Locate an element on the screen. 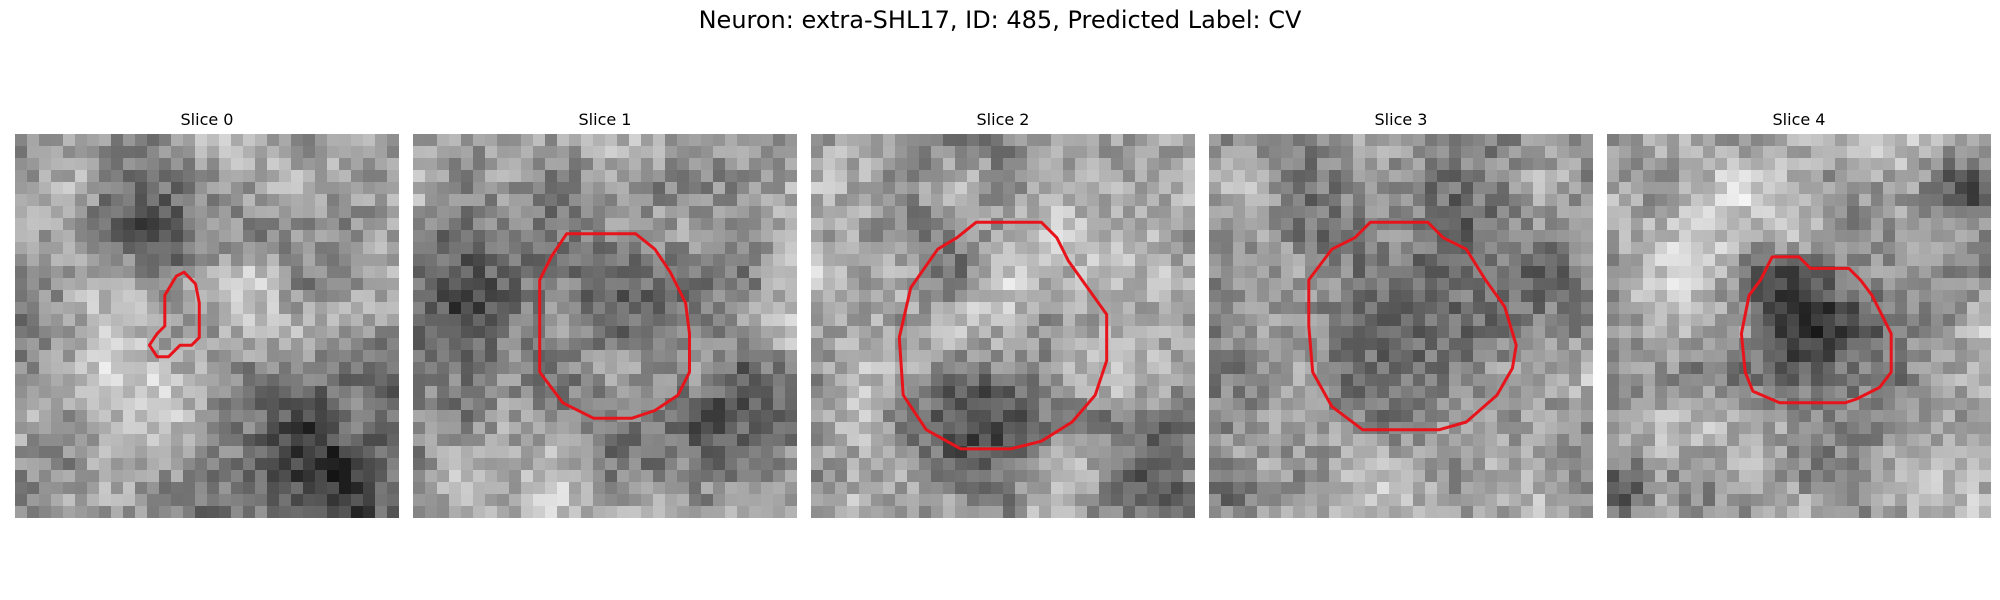 The image size is (2000, 600). slice-panel-0: Slice 0 is located at coordinates (207, 313).